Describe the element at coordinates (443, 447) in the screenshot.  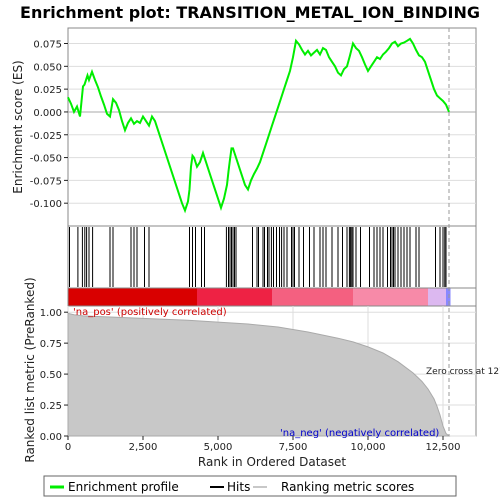
I see `metric-xtick-label: 12,500` at that location.